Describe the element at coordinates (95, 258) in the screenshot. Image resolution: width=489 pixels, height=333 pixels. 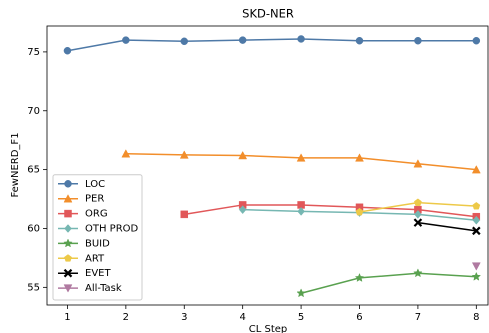
I see `legend-label: ART` at that location.